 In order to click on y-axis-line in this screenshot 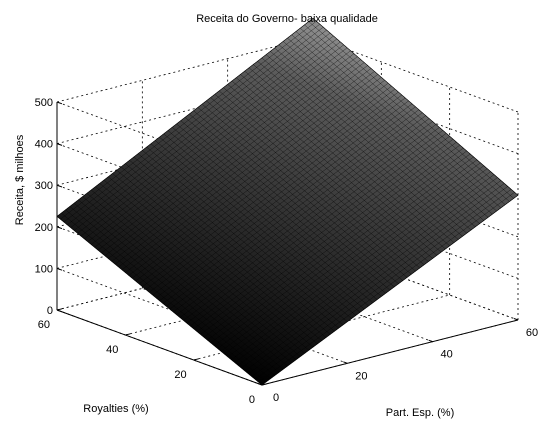, I will do `click(159, 347)`.